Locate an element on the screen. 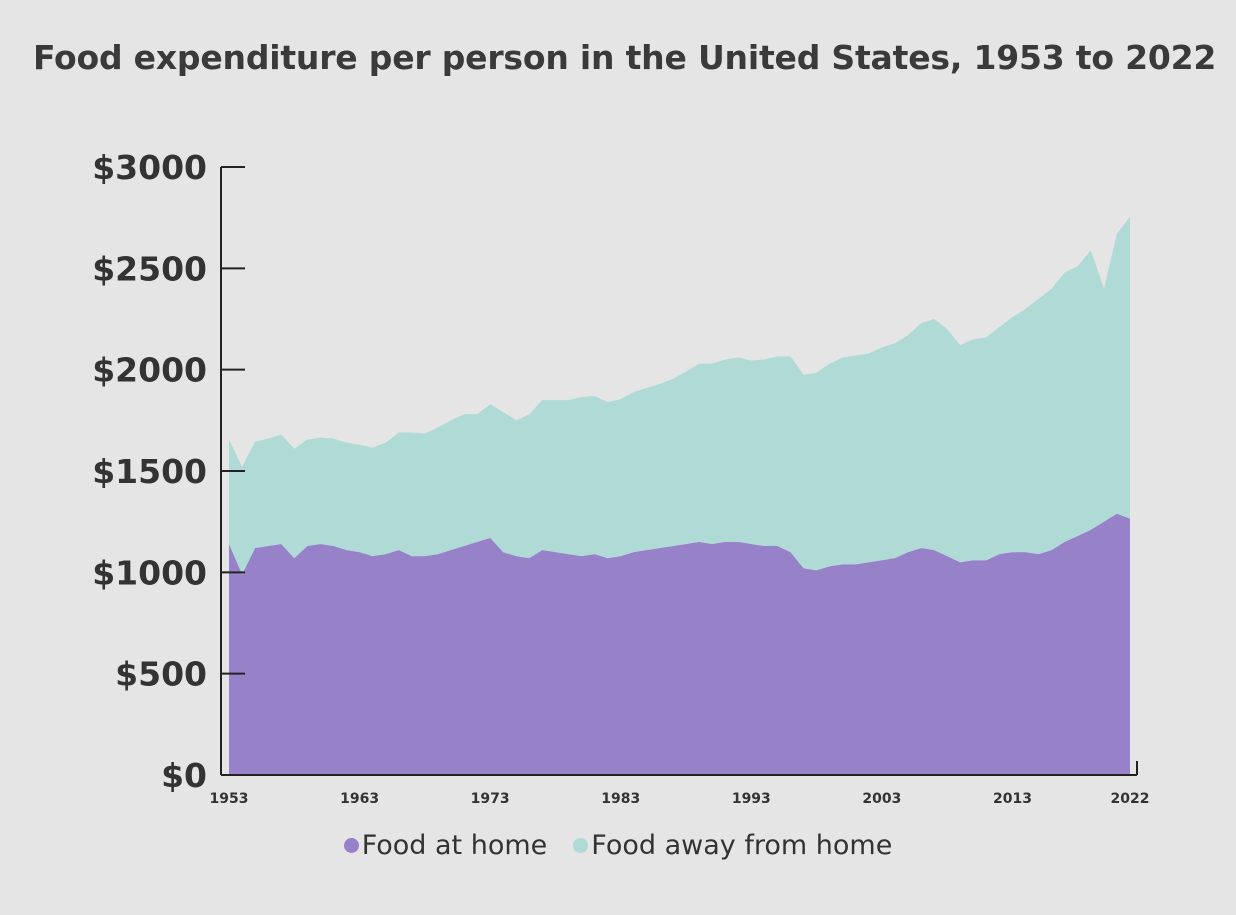  legend: Food at home Food away from home is located at coordinates (618, 845).